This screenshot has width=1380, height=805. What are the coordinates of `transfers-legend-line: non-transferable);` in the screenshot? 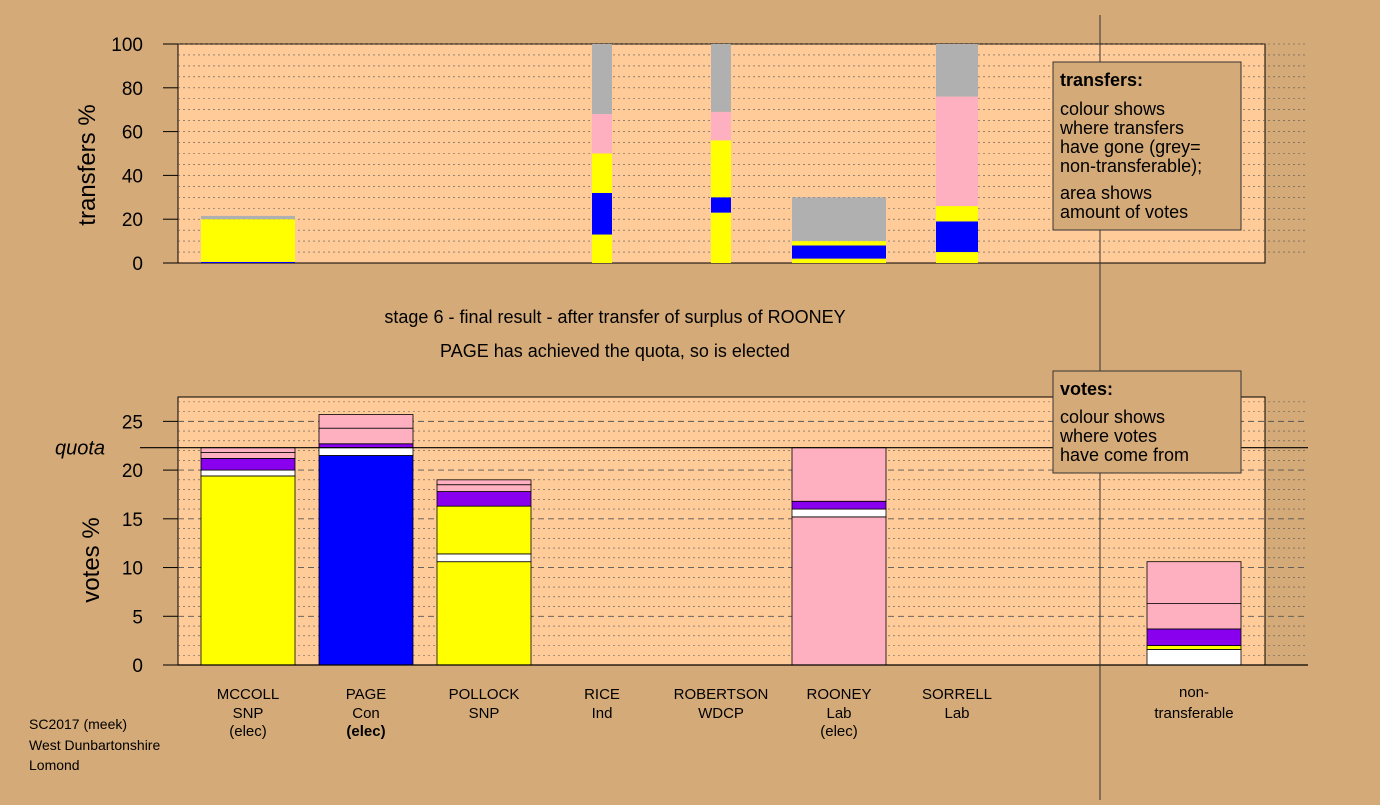 It's located at (1131, 166).